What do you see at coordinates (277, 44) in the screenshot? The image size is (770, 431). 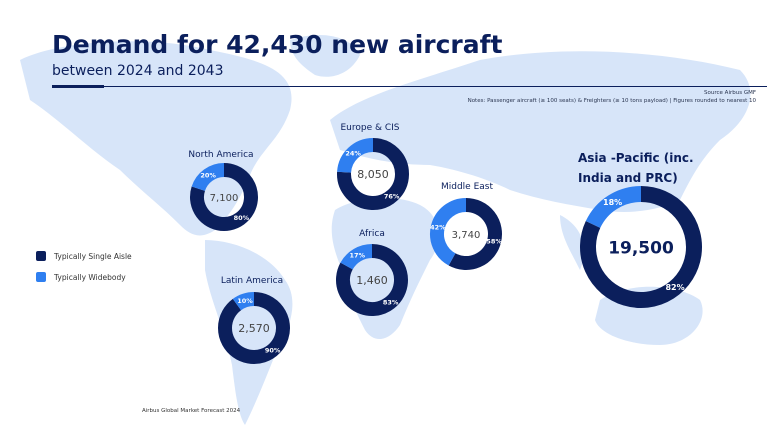 I see `page-title: Demand for 42,430 new aircraft` at bounding box center [277, 44].